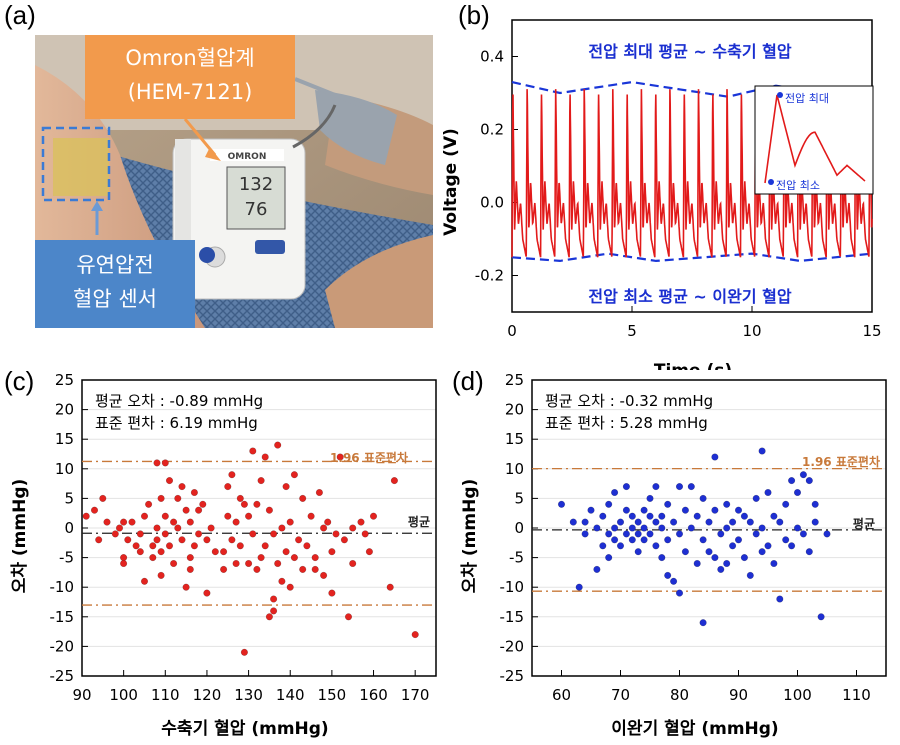 Image resolution: width=900 pixels, height=745 pixels. What do you see at coordinates (629, 401) in the screenshot?
I see `d-stats-line1: 평균 오차 : -0.32 mmHg` at bounding box center [629, 401].